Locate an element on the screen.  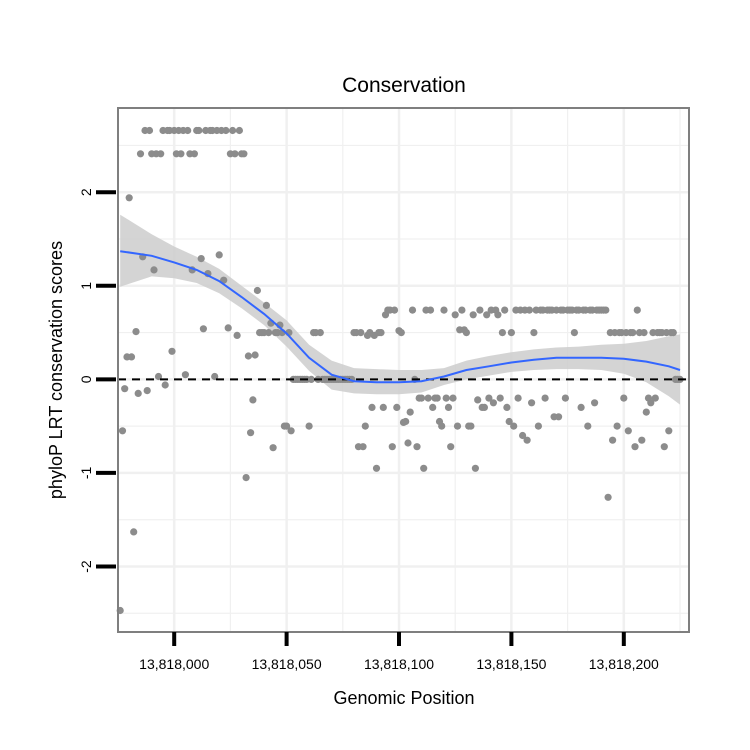
loess-fit-line is located at coordinates (400, 317).